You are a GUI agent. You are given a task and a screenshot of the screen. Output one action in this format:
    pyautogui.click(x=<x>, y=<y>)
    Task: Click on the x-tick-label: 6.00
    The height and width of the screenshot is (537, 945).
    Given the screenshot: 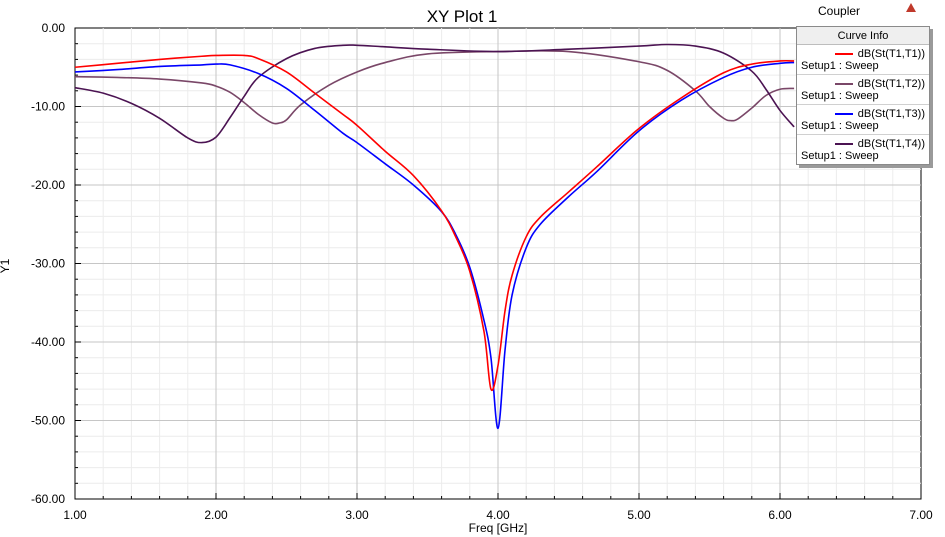 What is the action you would take?
    pyautogui.click(x=780, y=515)
    